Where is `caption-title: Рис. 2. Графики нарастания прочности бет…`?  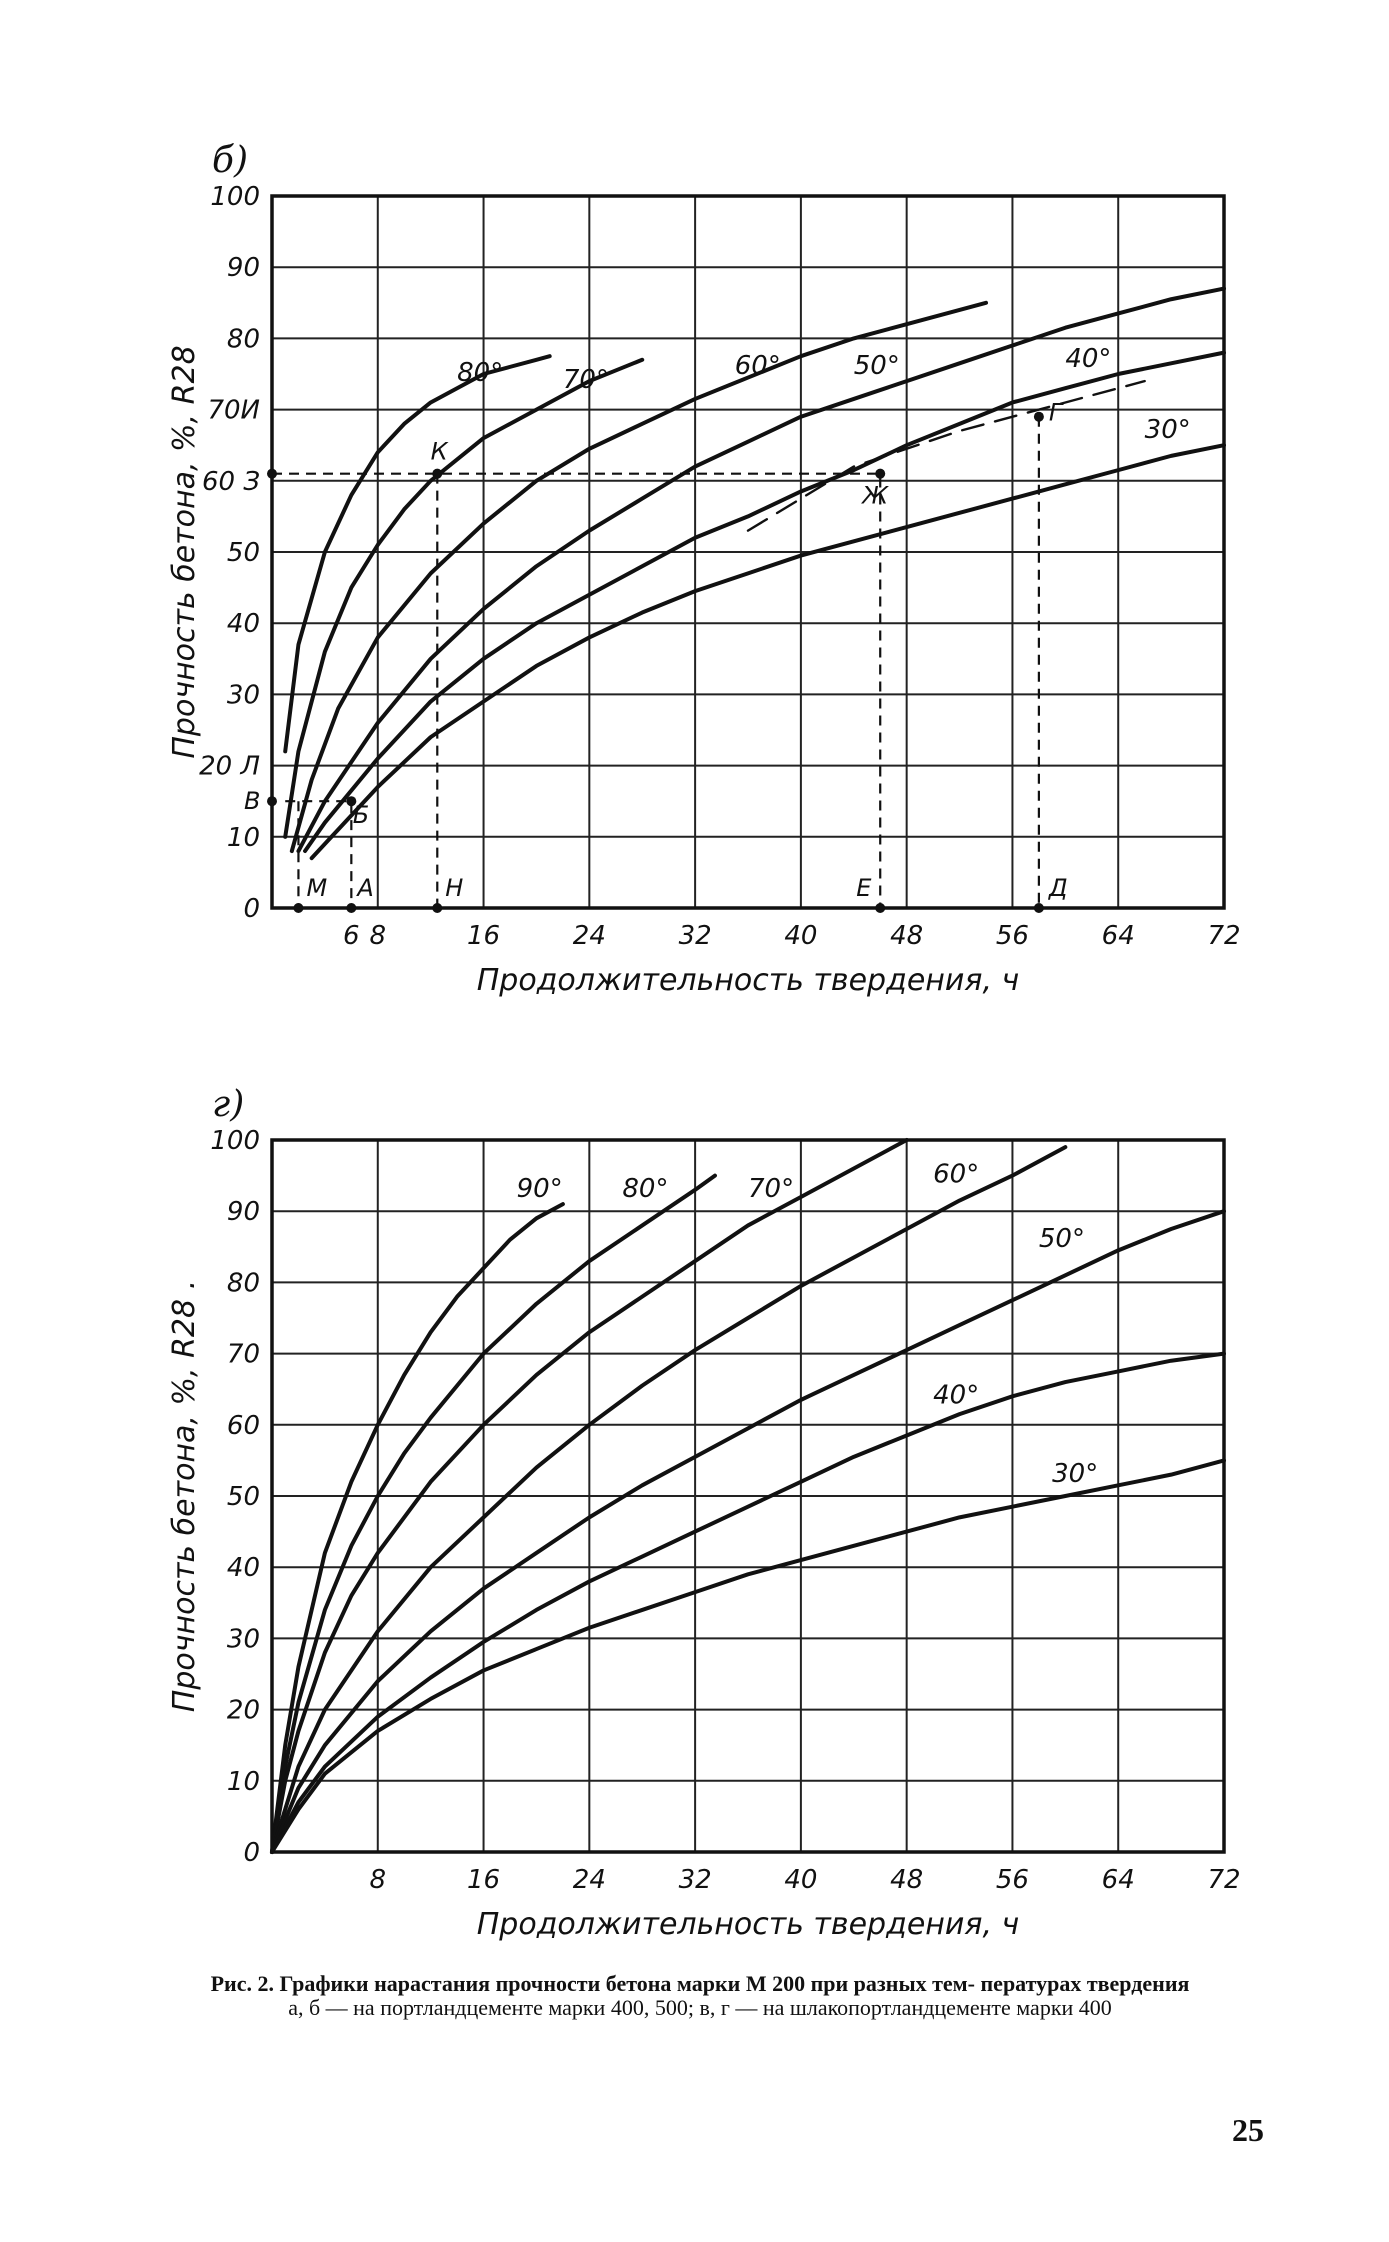
caption-title: Рис. 2. Графики нарастания прочности бет… is located at coordinates (700, 1983).